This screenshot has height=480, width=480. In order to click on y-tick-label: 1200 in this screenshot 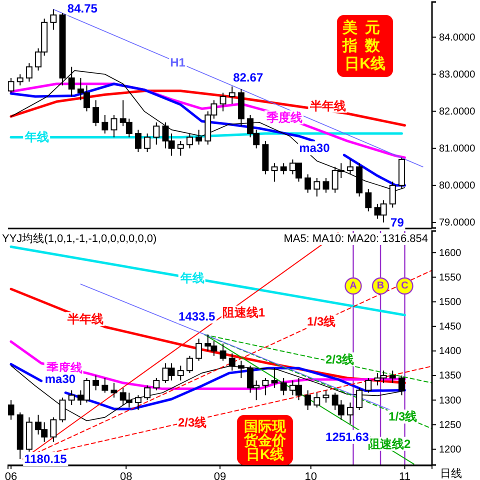, I will do `click(450, 450)`.